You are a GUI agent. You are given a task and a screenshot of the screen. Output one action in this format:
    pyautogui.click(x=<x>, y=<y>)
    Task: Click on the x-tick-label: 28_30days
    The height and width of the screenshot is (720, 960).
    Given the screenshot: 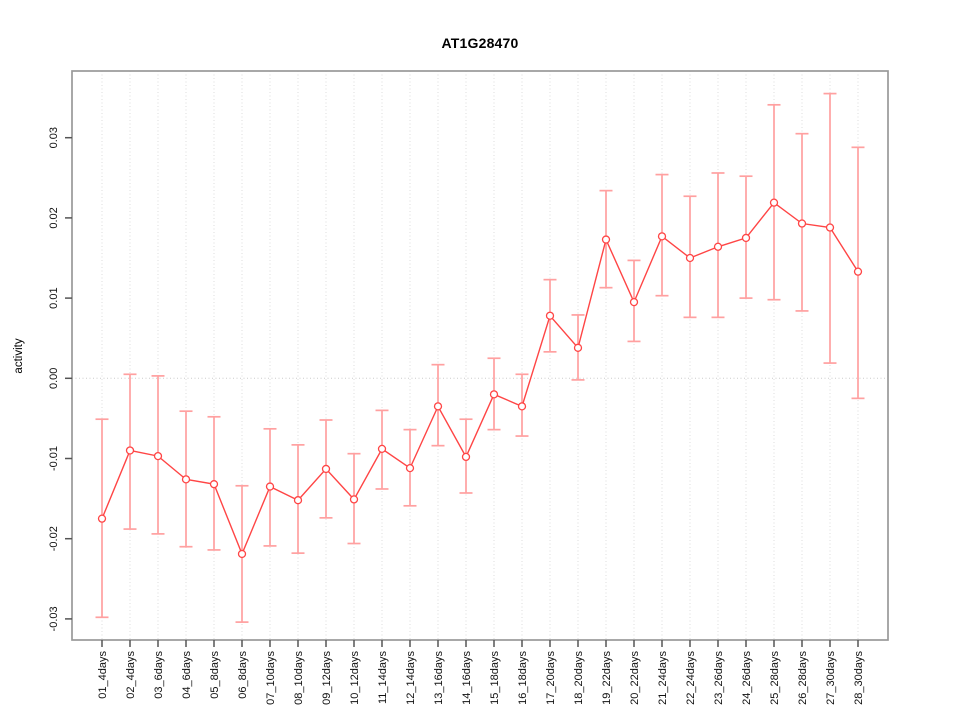 What is the action you would take?
    pyautogui.click(x=859, y=678)
    